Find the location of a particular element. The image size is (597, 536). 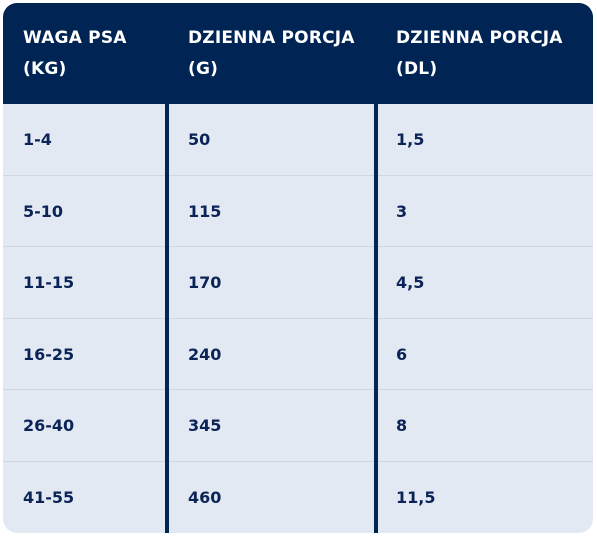

header-daily-portion-grams-unit: (G) is located at coordinates (203, 69).